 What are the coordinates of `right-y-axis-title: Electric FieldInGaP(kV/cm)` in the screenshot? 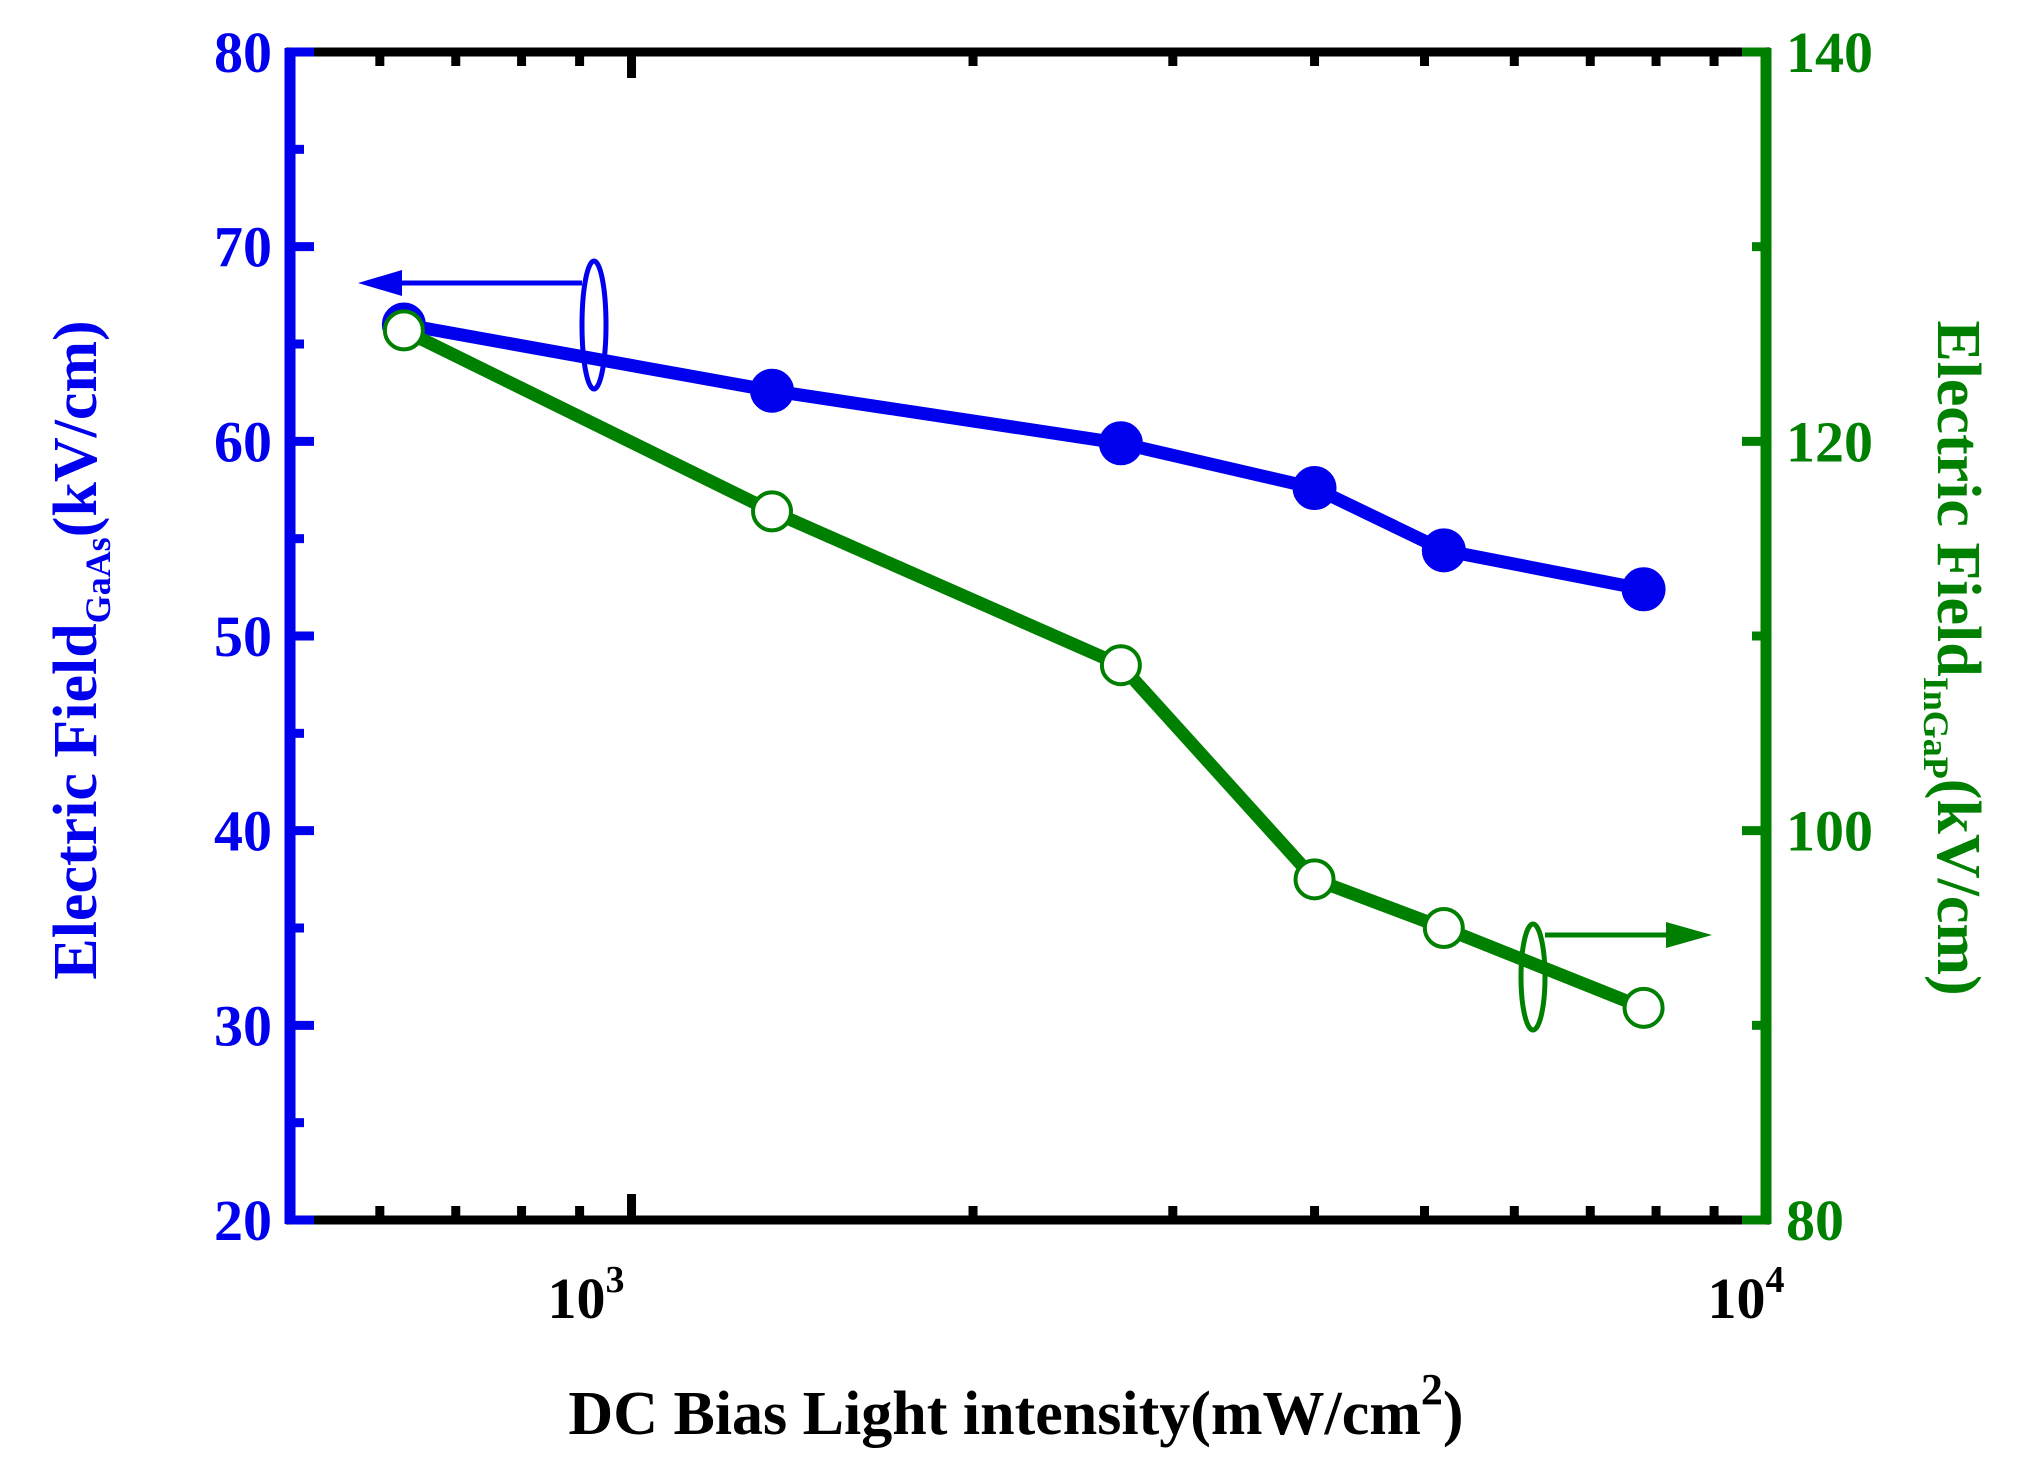 It's located at (1954, 657).